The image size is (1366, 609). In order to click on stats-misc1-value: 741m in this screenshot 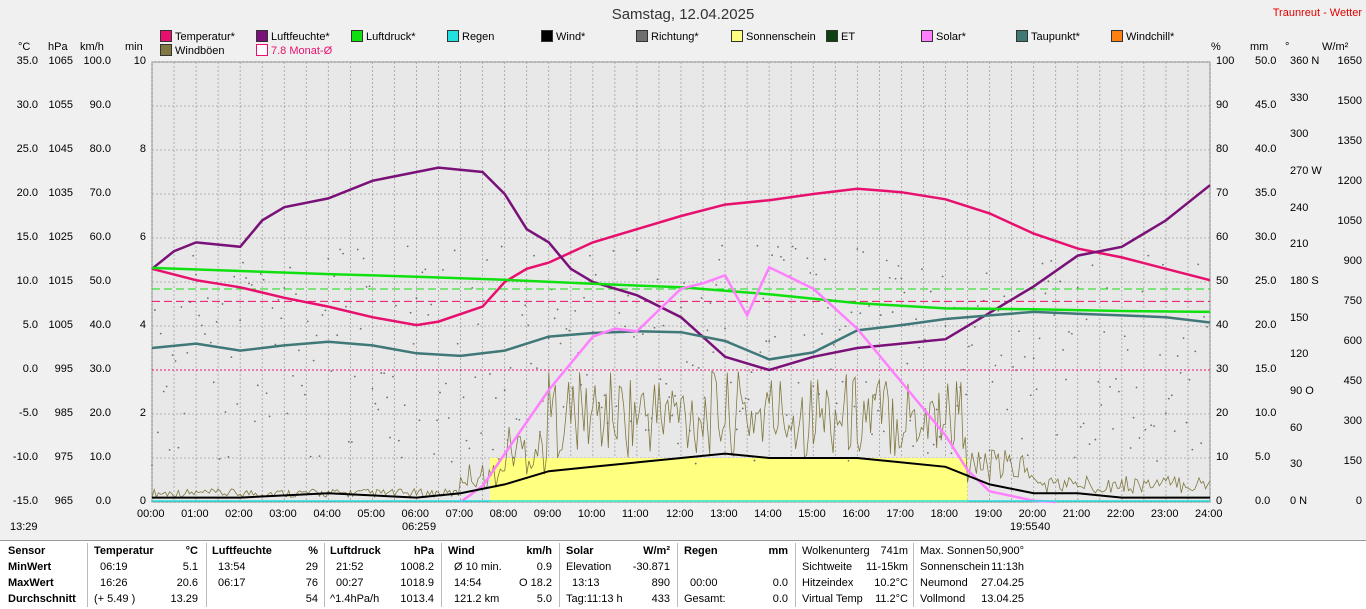, I will do `click(894, 551)`.